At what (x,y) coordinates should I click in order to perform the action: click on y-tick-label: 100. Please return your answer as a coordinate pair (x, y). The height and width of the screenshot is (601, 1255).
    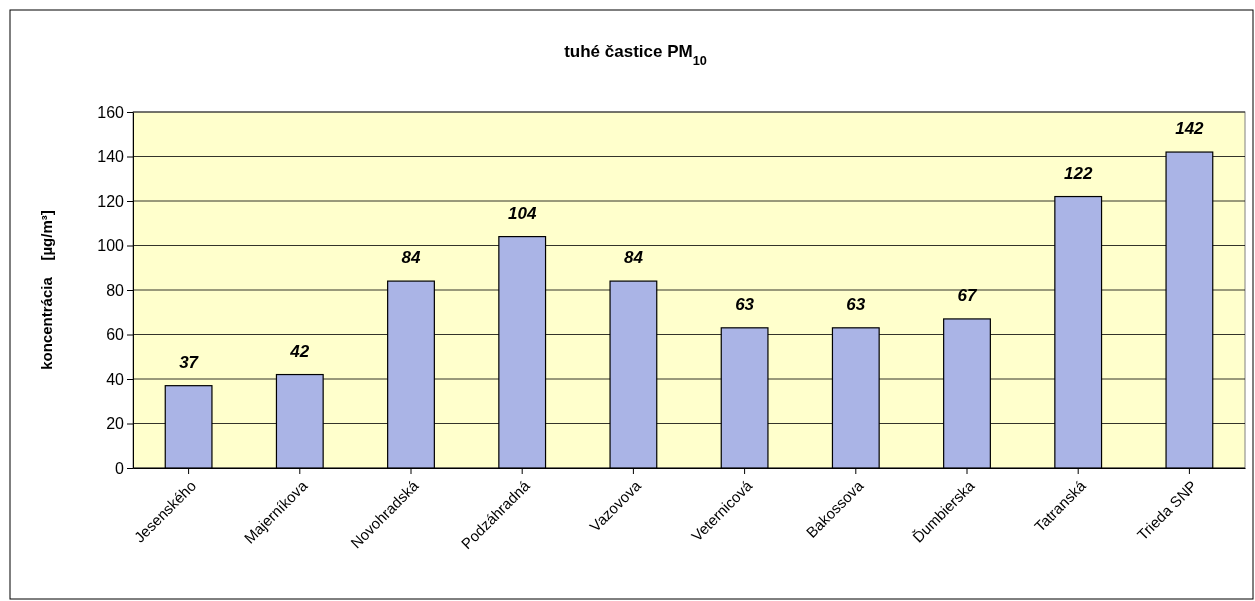
    Looking at the image, I should click on (111, 246).